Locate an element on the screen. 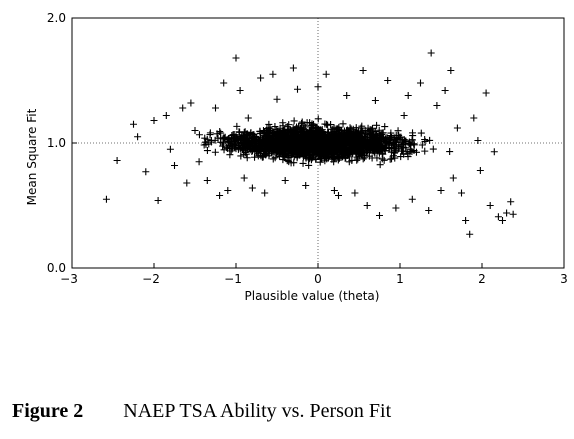 The image size is (574, 439). figure-number: Figure 2 is located at coordinates (48, 411).